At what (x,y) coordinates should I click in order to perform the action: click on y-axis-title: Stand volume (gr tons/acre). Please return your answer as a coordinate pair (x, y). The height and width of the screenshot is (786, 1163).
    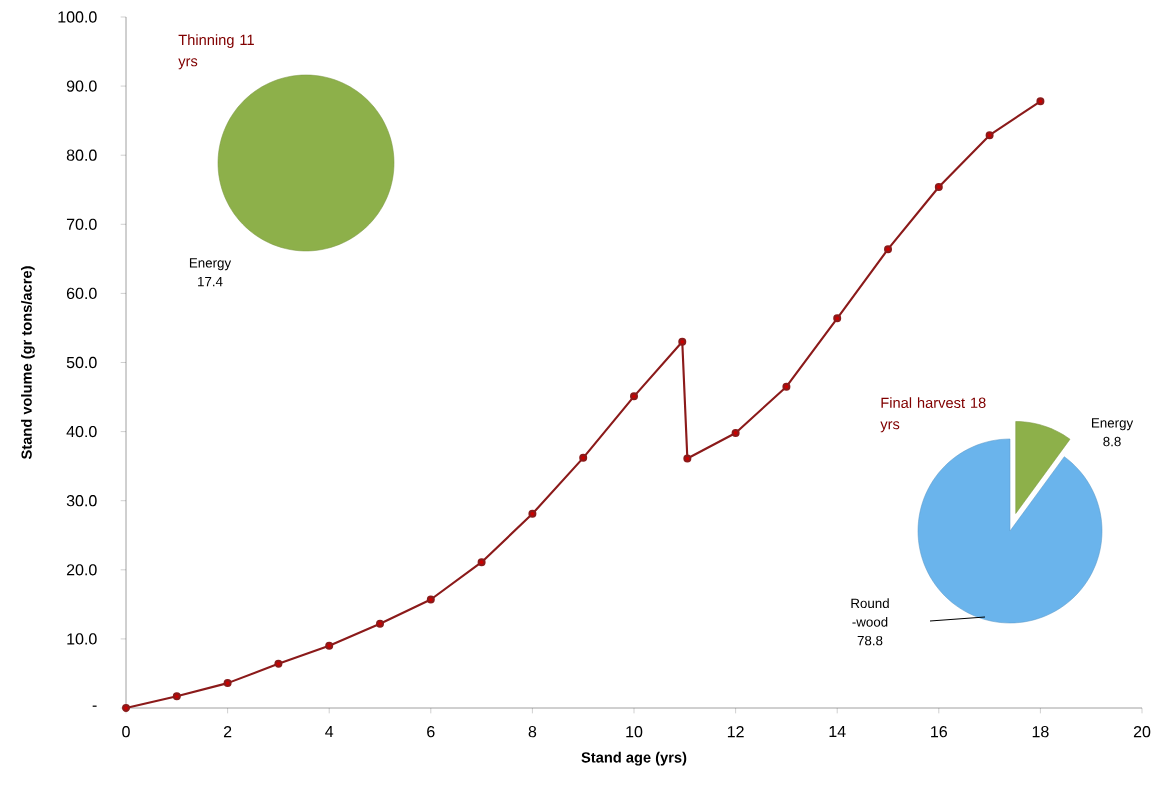
    Looking at the image, I should click on (28, 363).